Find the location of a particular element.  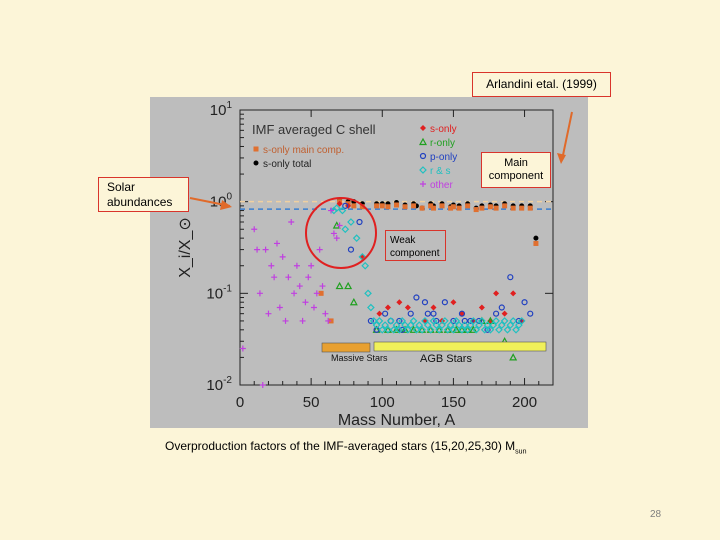

series is located at coordinates (291, 297).